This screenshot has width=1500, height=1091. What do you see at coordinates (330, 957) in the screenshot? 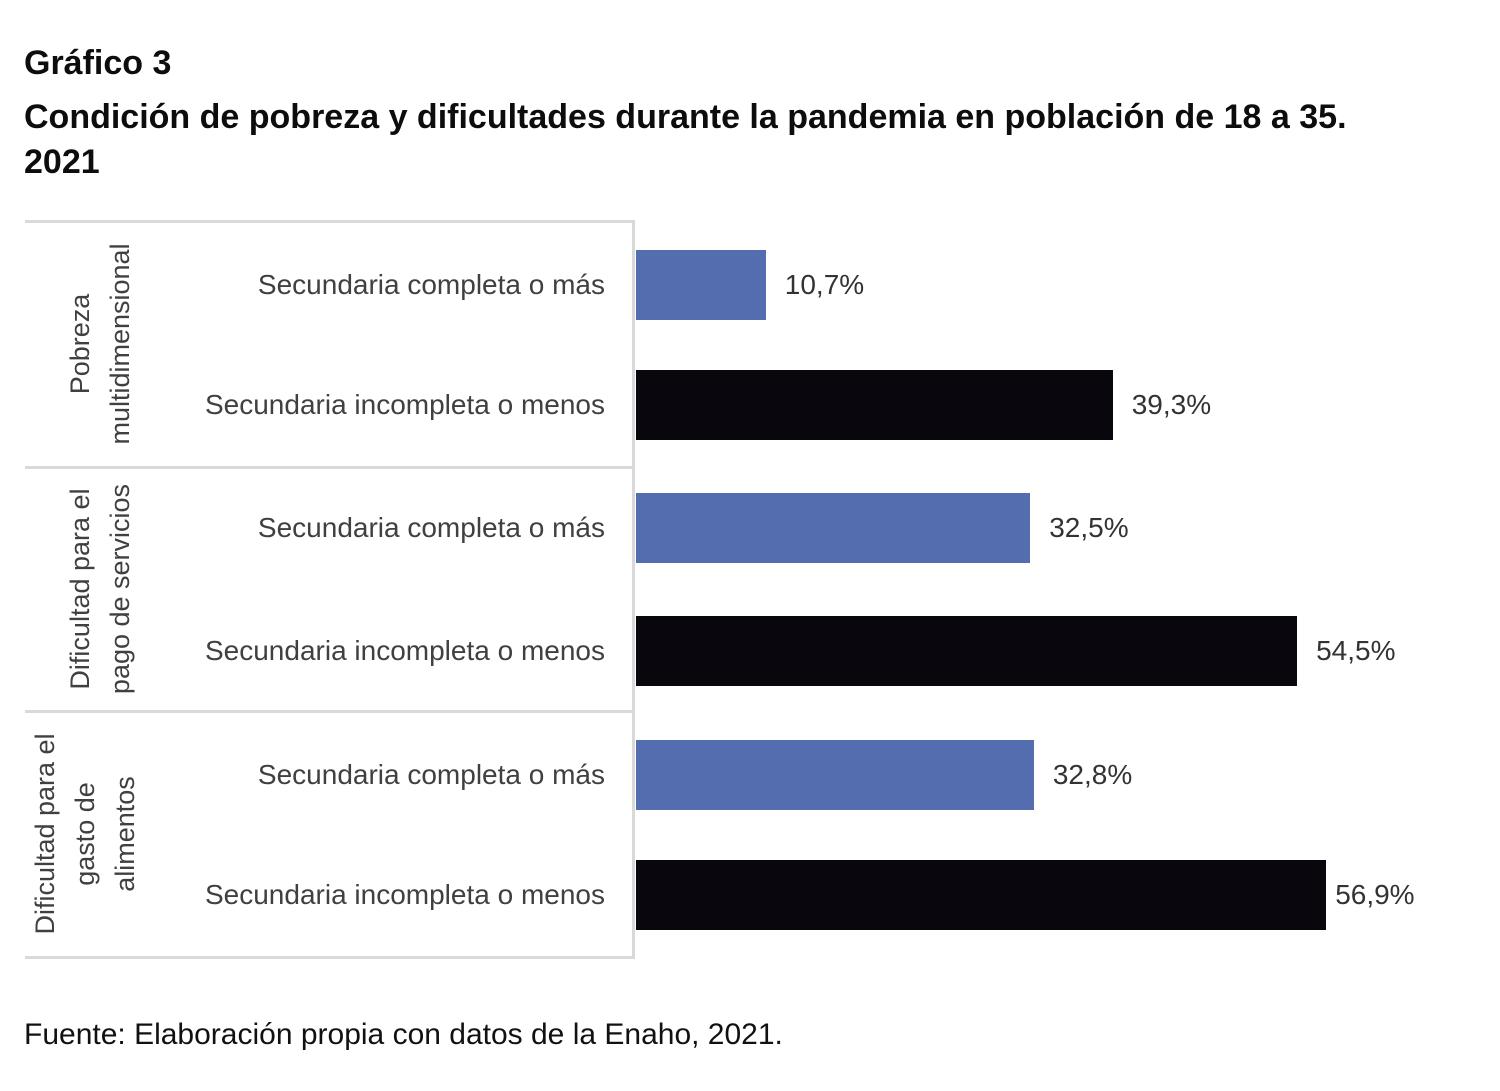
I see `table-bottom-border` at bounding box center [330, 957].